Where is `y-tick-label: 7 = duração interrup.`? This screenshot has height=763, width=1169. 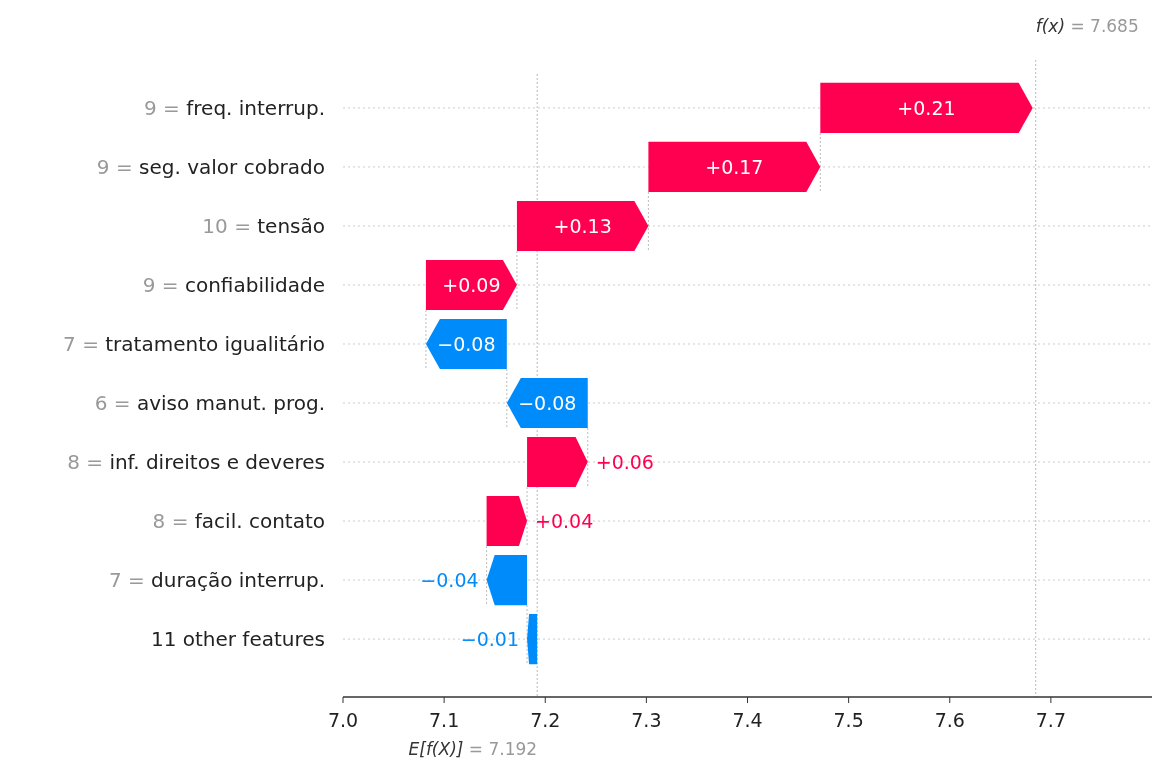 y-tick-label: 7 = duração interrup. is located at coordinates (216, 580).